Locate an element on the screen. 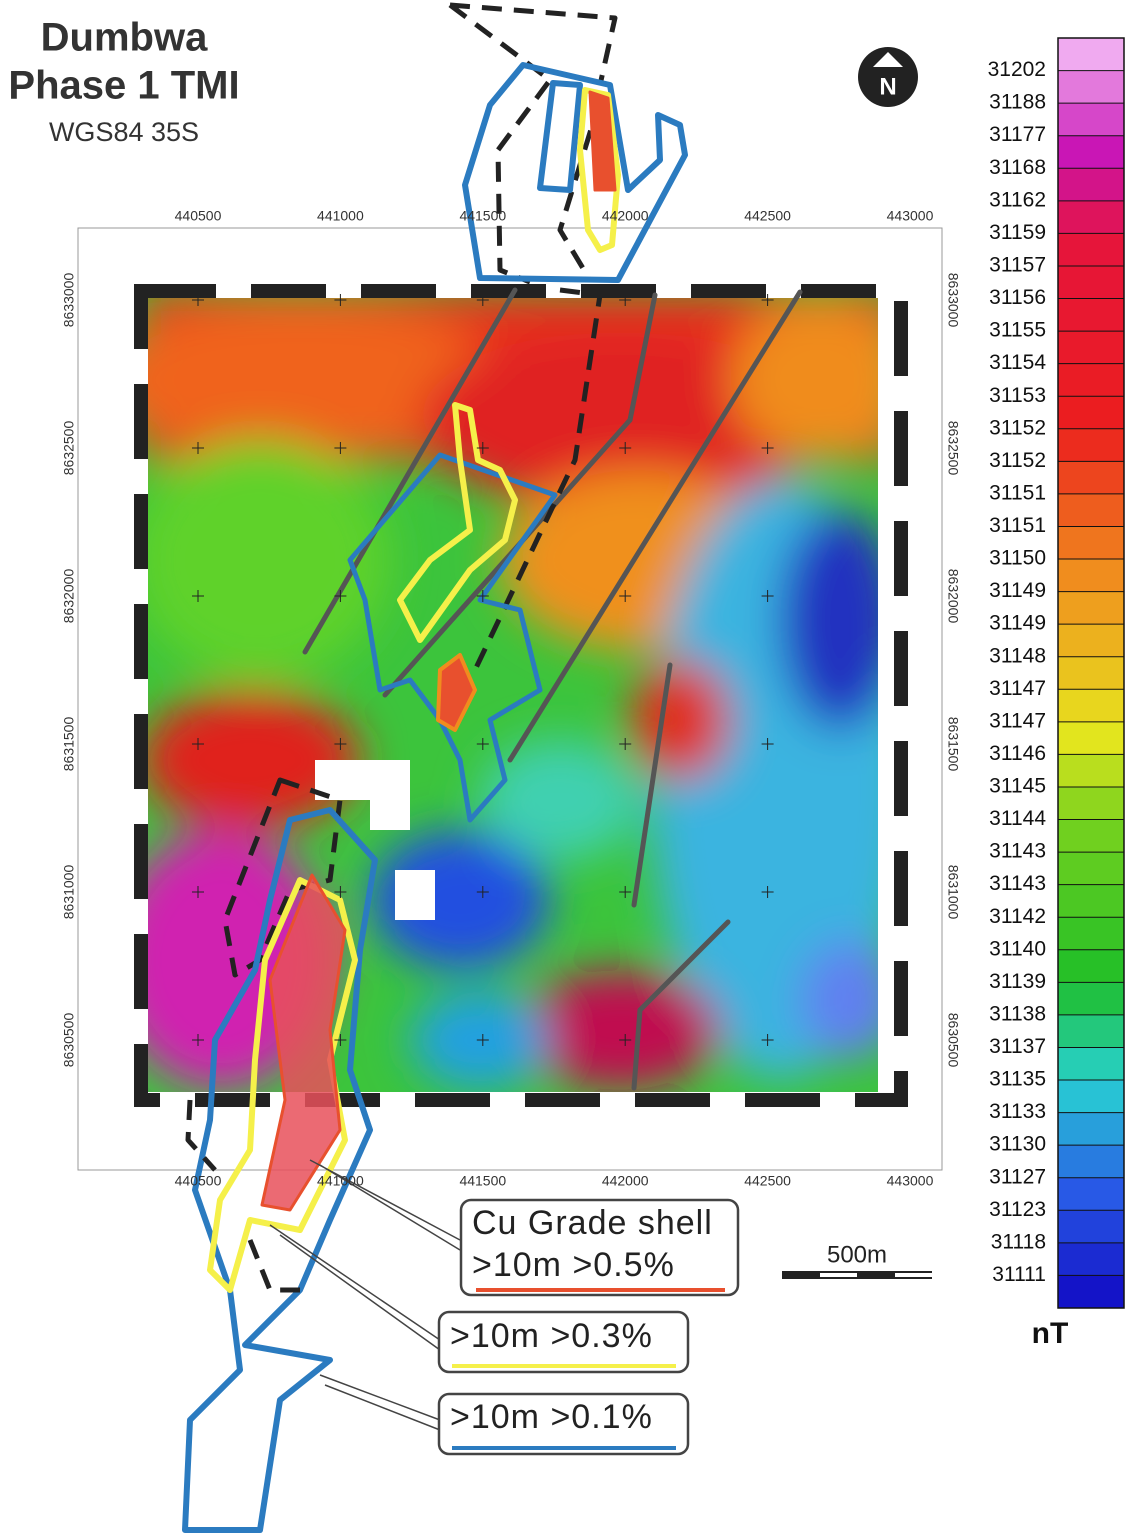 This screenshot has height=1540, width=1140. x-tick-label: 441000 is located at coordinates (340, 216).